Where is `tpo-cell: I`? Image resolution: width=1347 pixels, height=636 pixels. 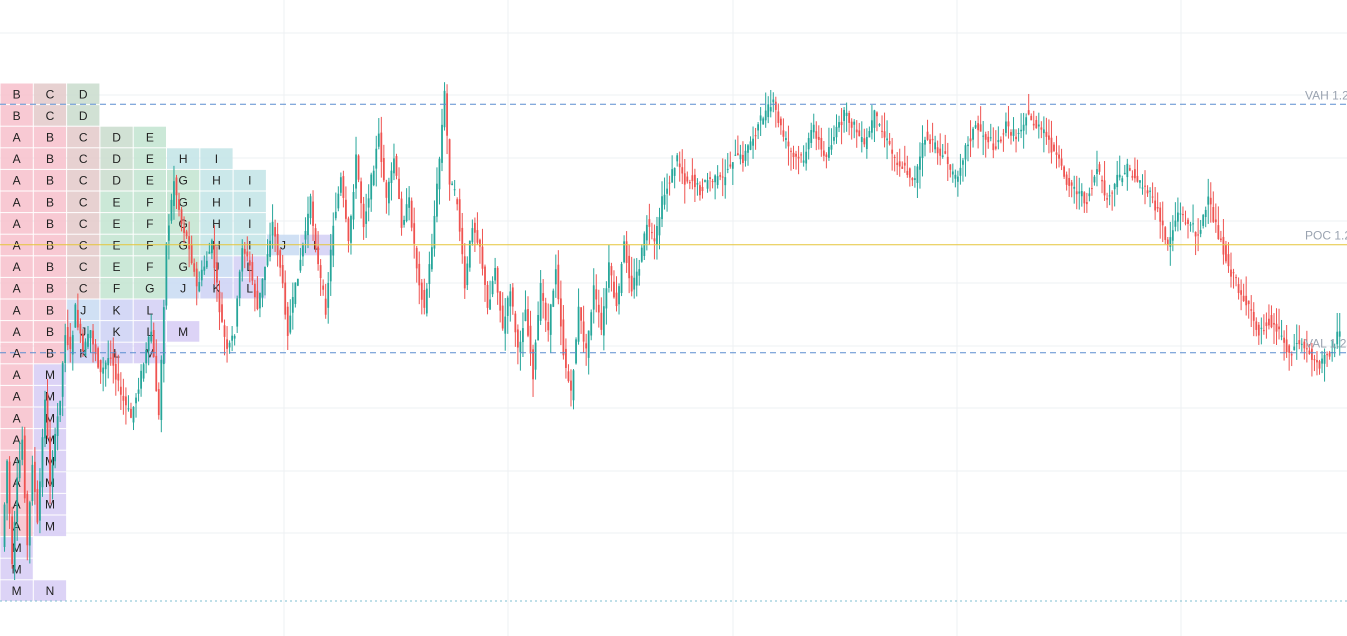
tpo-cell: I is located at coordinates (249, 180).